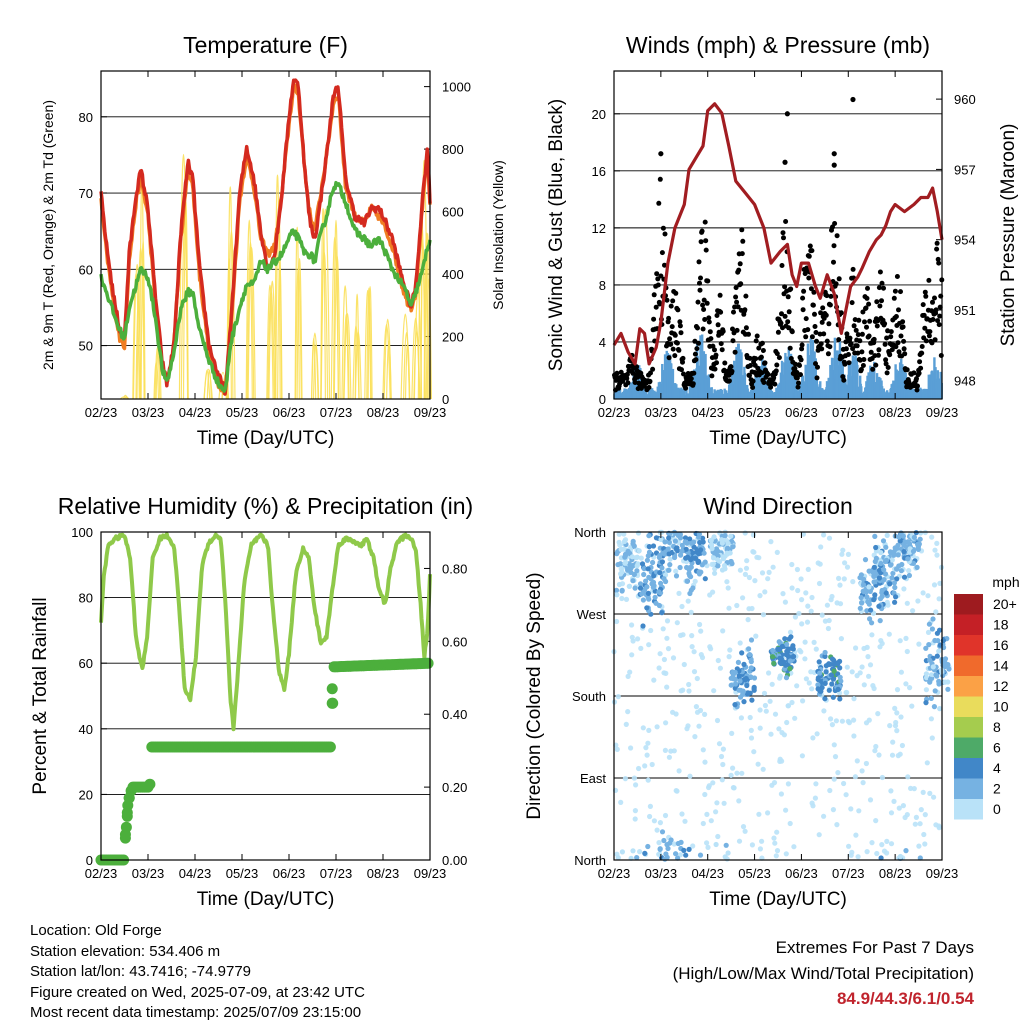 This screenshot has width=1024, height=1024. What do you see at coordinates (454, 568) in the screenshot?
I see `rh-y2tick-label: 0.80` at bounding box center [454, 568].